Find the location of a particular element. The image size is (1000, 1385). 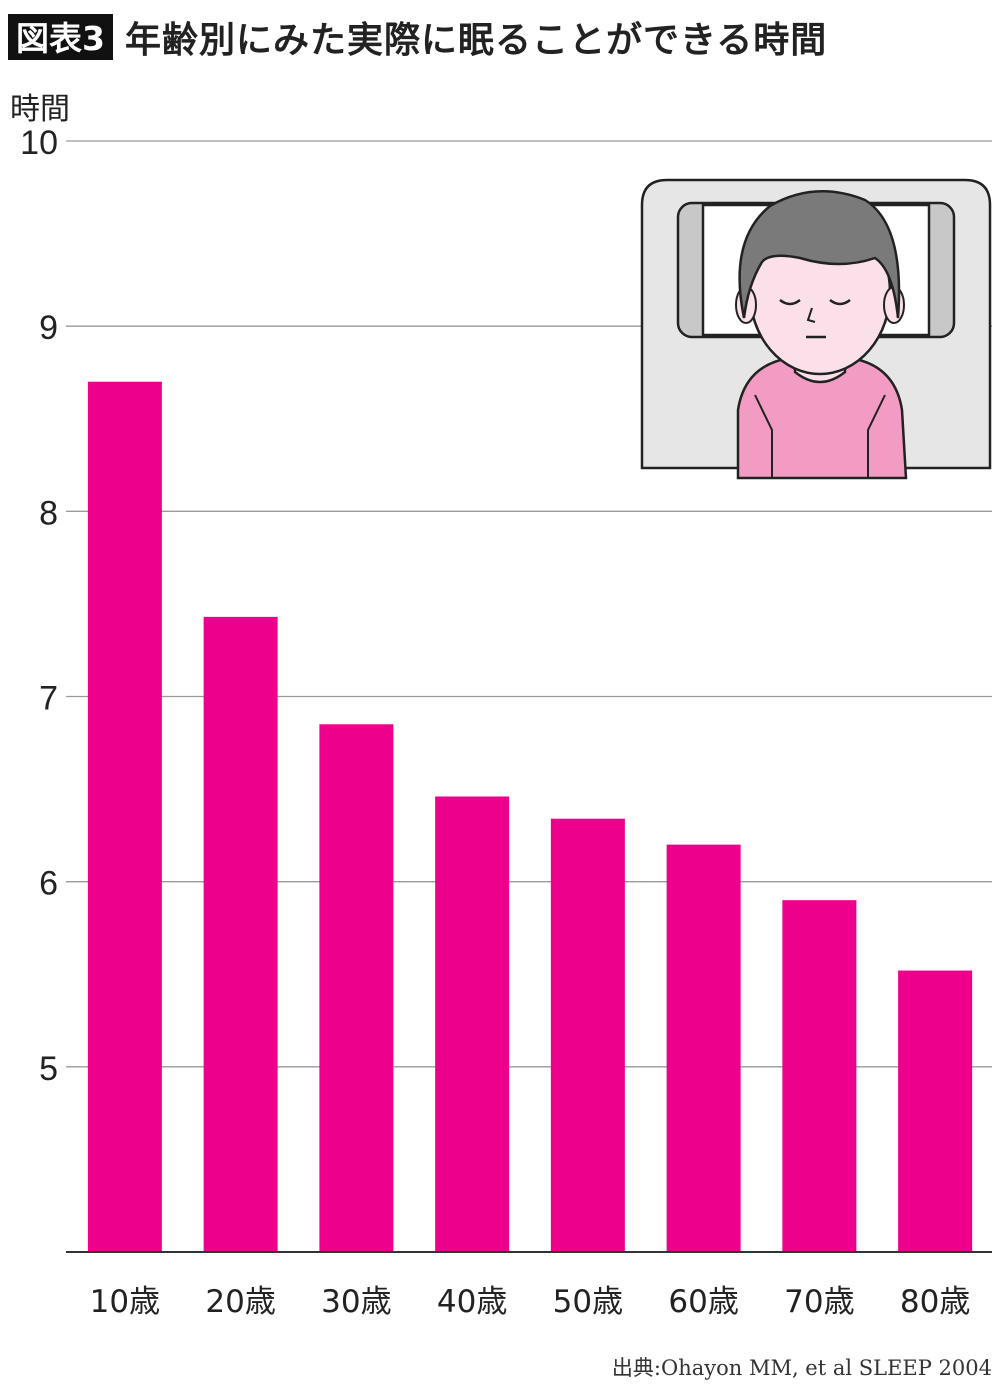

y-tick-label: 6 is located at coordinates (48, 884).